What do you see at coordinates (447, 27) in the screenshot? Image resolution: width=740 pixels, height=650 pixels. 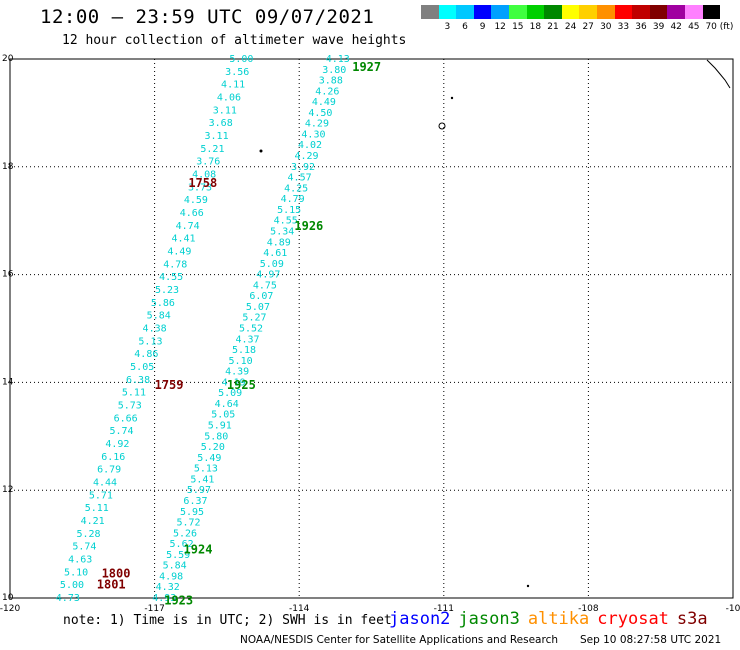 I see `colorbar-label: 3` at bounding box center [447, 27].